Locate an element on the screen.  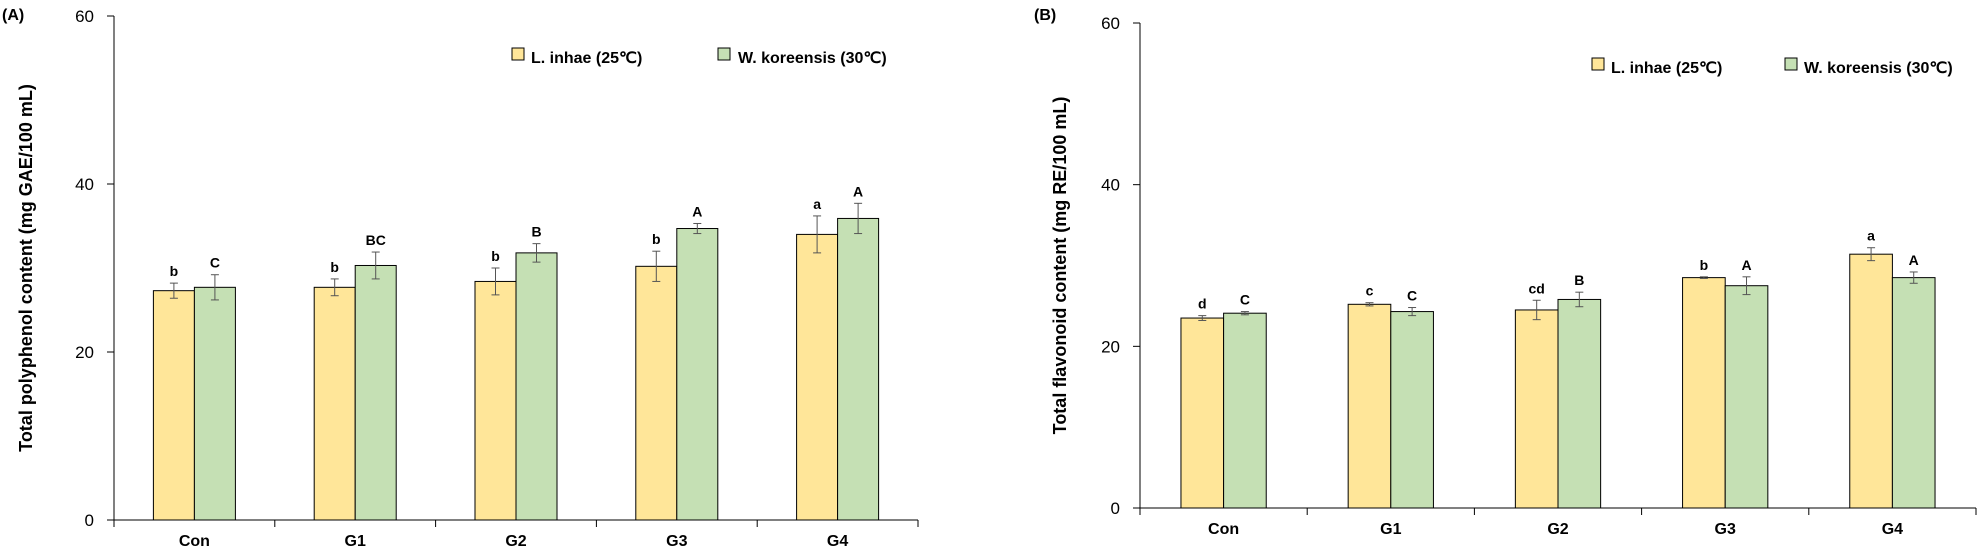
significance-label: cd is located at coordinates (1537, 288).